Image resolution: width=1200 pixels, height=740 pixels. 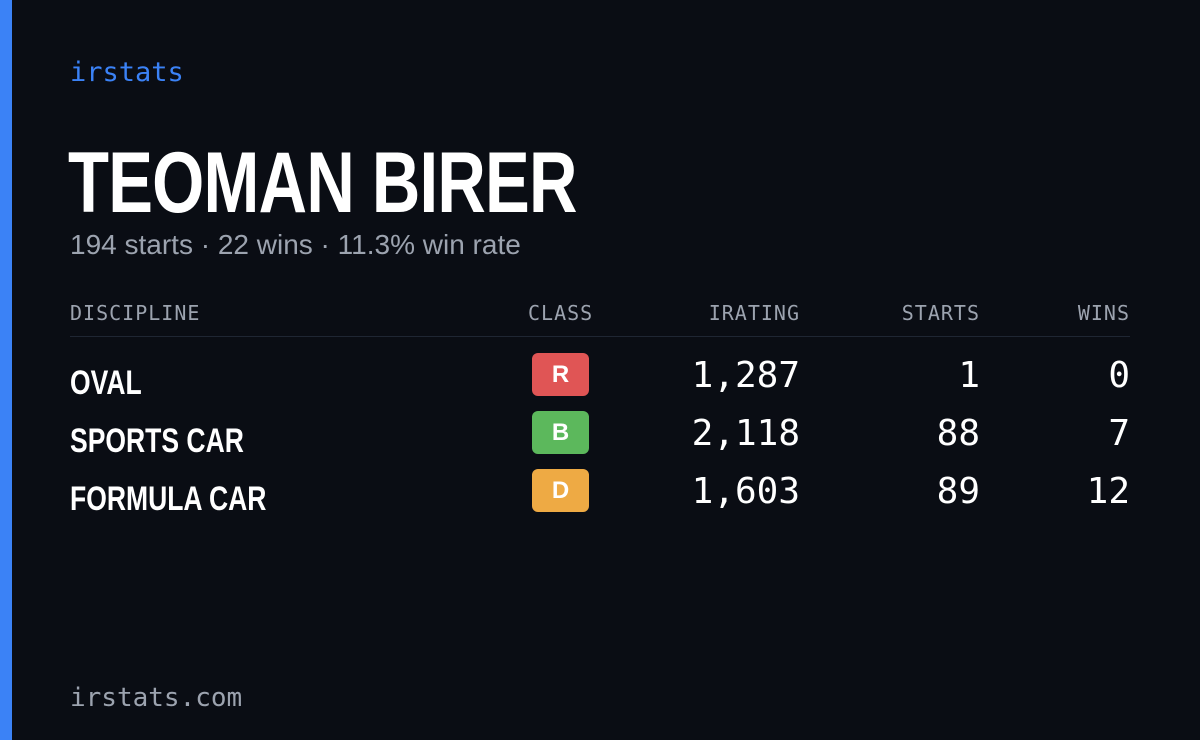 I want to click on header-irating: IRATING, so click(x=754, y=313).